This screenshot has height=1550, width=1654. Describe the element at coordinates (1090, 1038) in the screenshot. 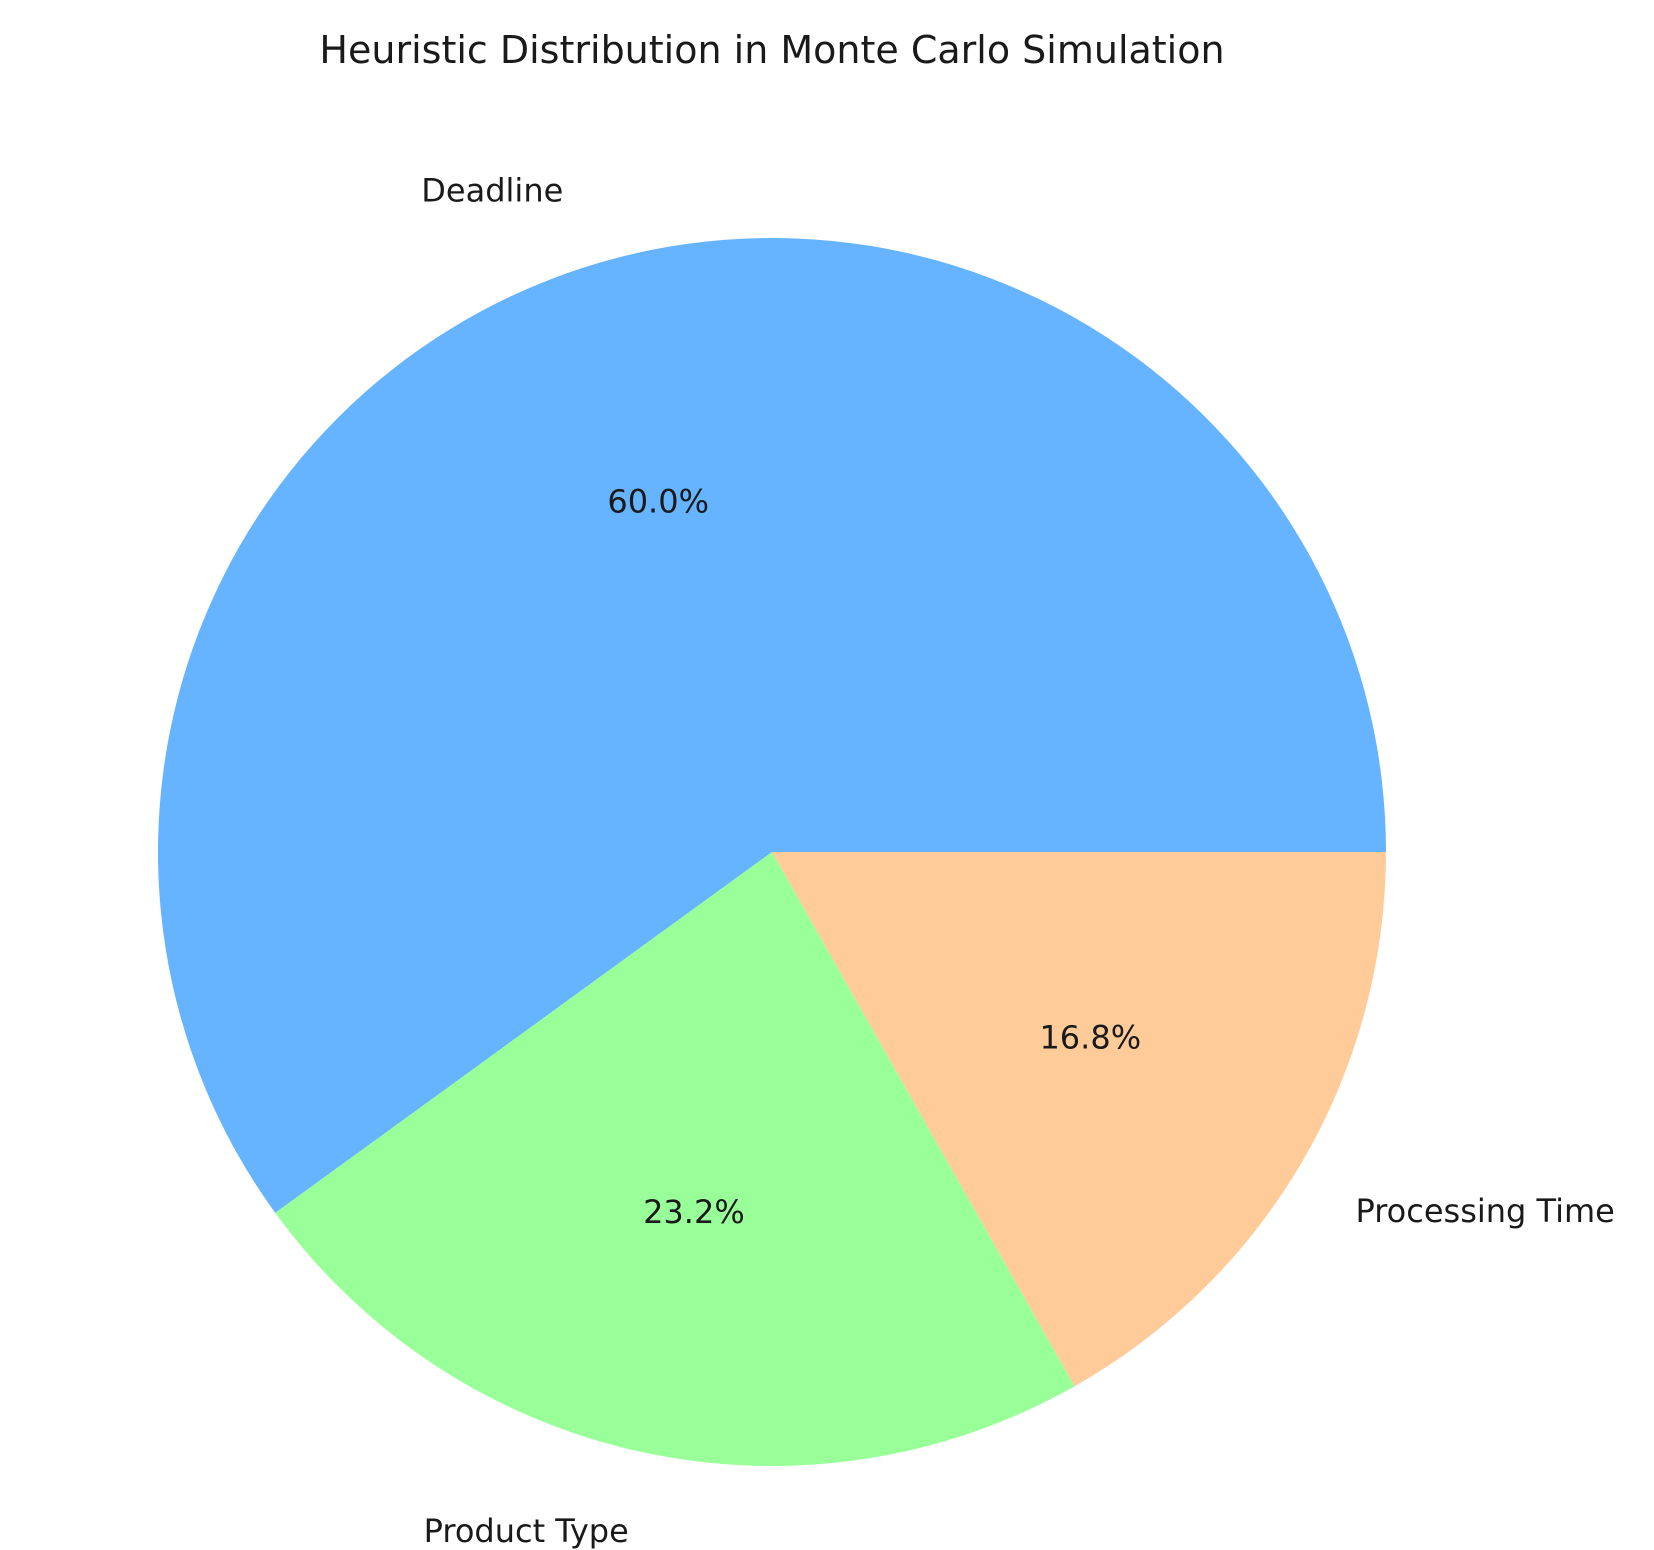

I see `percent-label-processing-time: 16.8%` at that location.